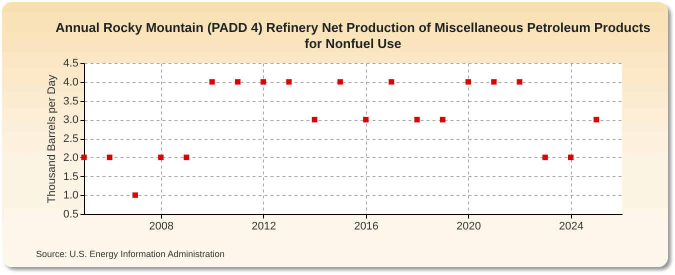 This screenshot has width=675, height=275. Describe the element at coordinates (70, 176) in the screenshot. I see `y-tick-label: 1.5` at that location.